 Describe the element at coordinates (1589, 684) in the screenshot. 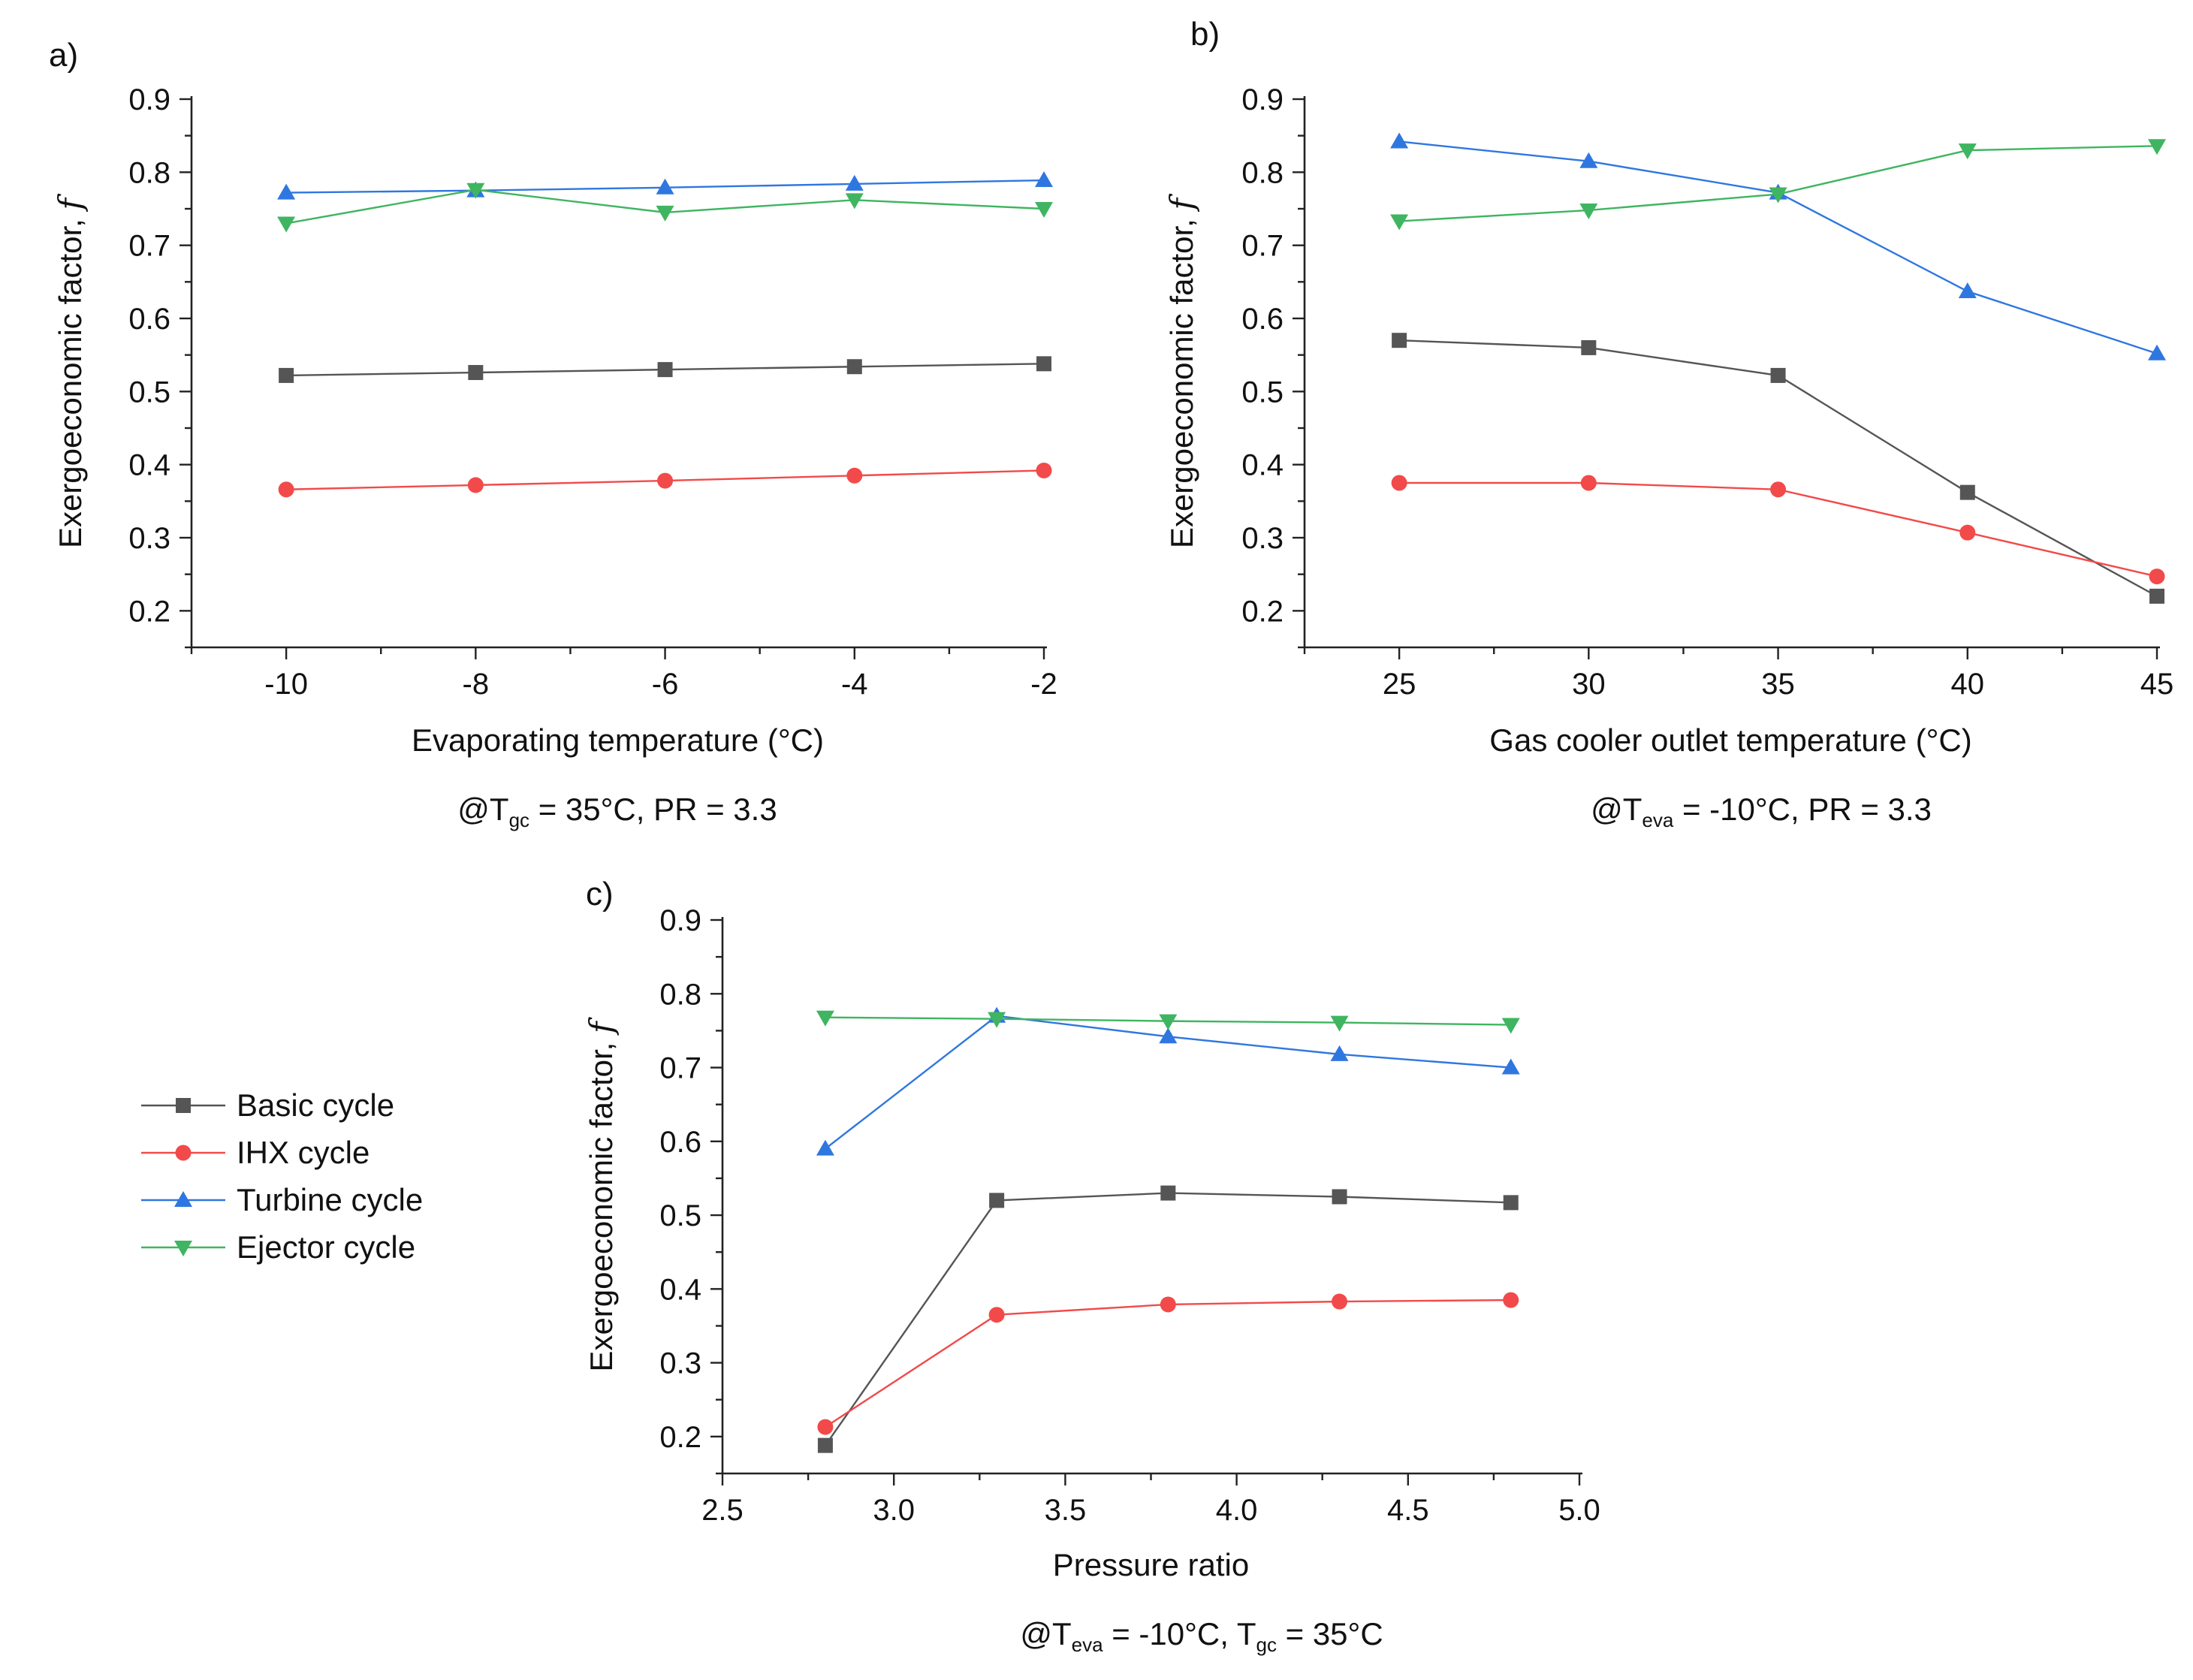

I see `x-tick-label: 30` at that location.